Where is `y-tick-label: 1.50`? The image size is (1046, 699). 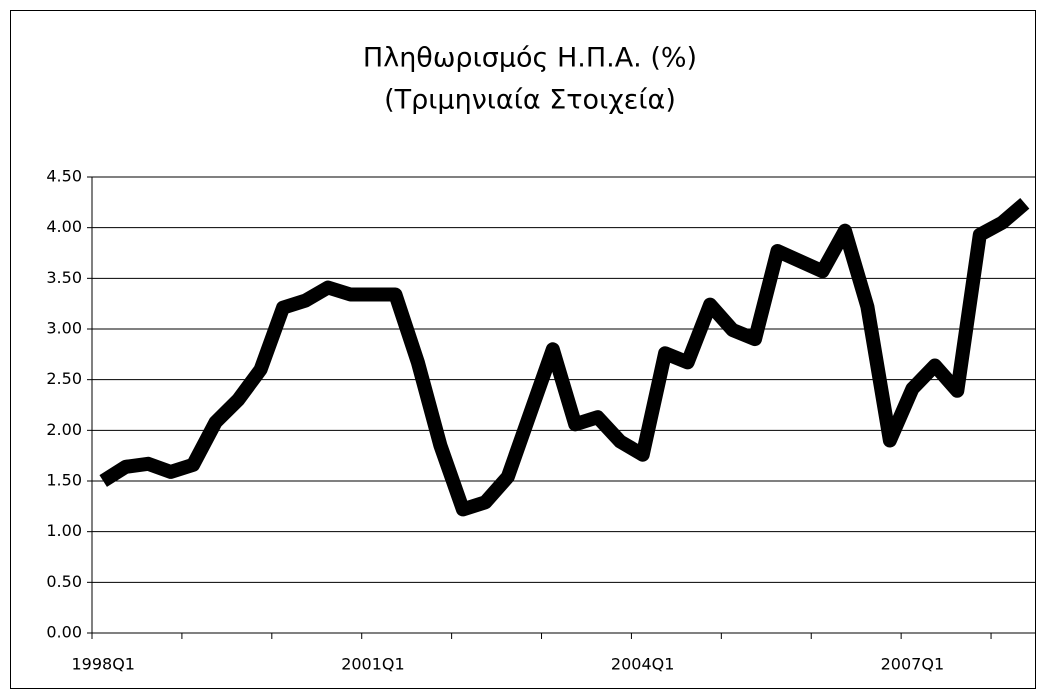 y-tick-label: 1.50 is located at coordinates (64, 480).